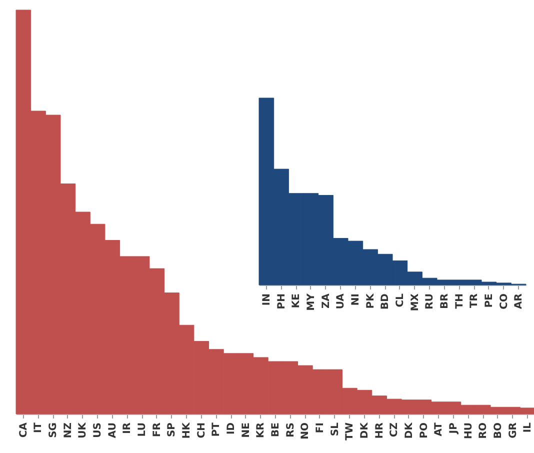  What do you see at coordinates (311, 301) in the screenshot?
I see `x-tick-label: MY` at bounding box center [311, 301].